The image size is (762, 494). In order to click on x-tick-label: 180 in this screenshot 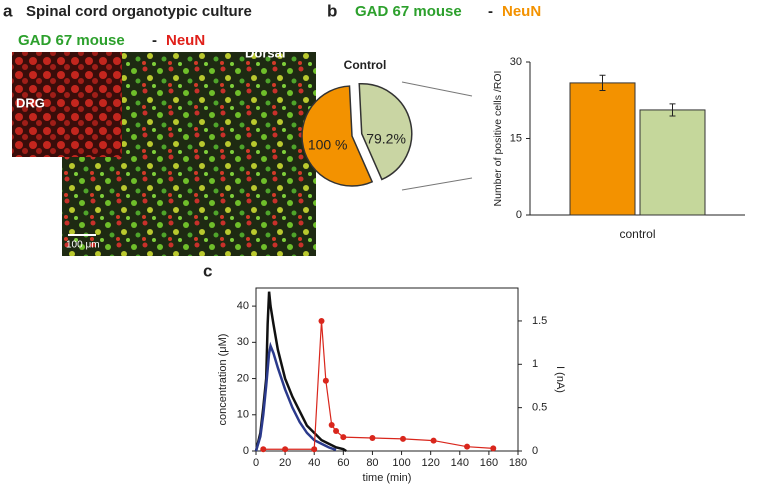, I will do `click(518, 463)`.